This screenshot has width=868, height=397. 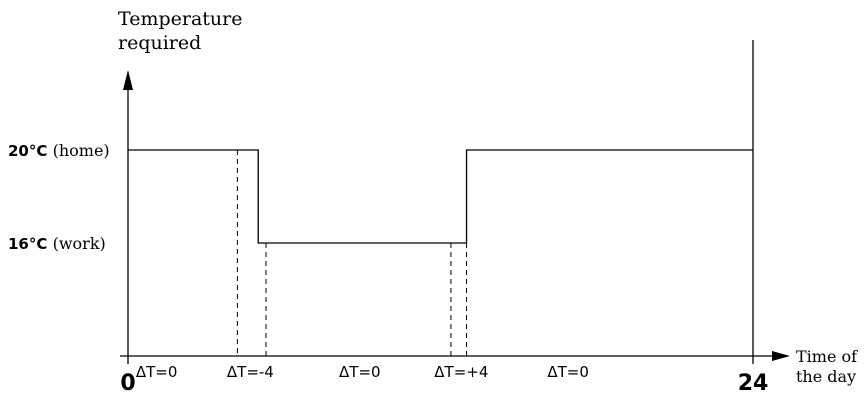 What do you see at coordinates (30, 151) in the screenshot?
I see `y-level-number-0: 20°C` at bounding box center [30, 151].